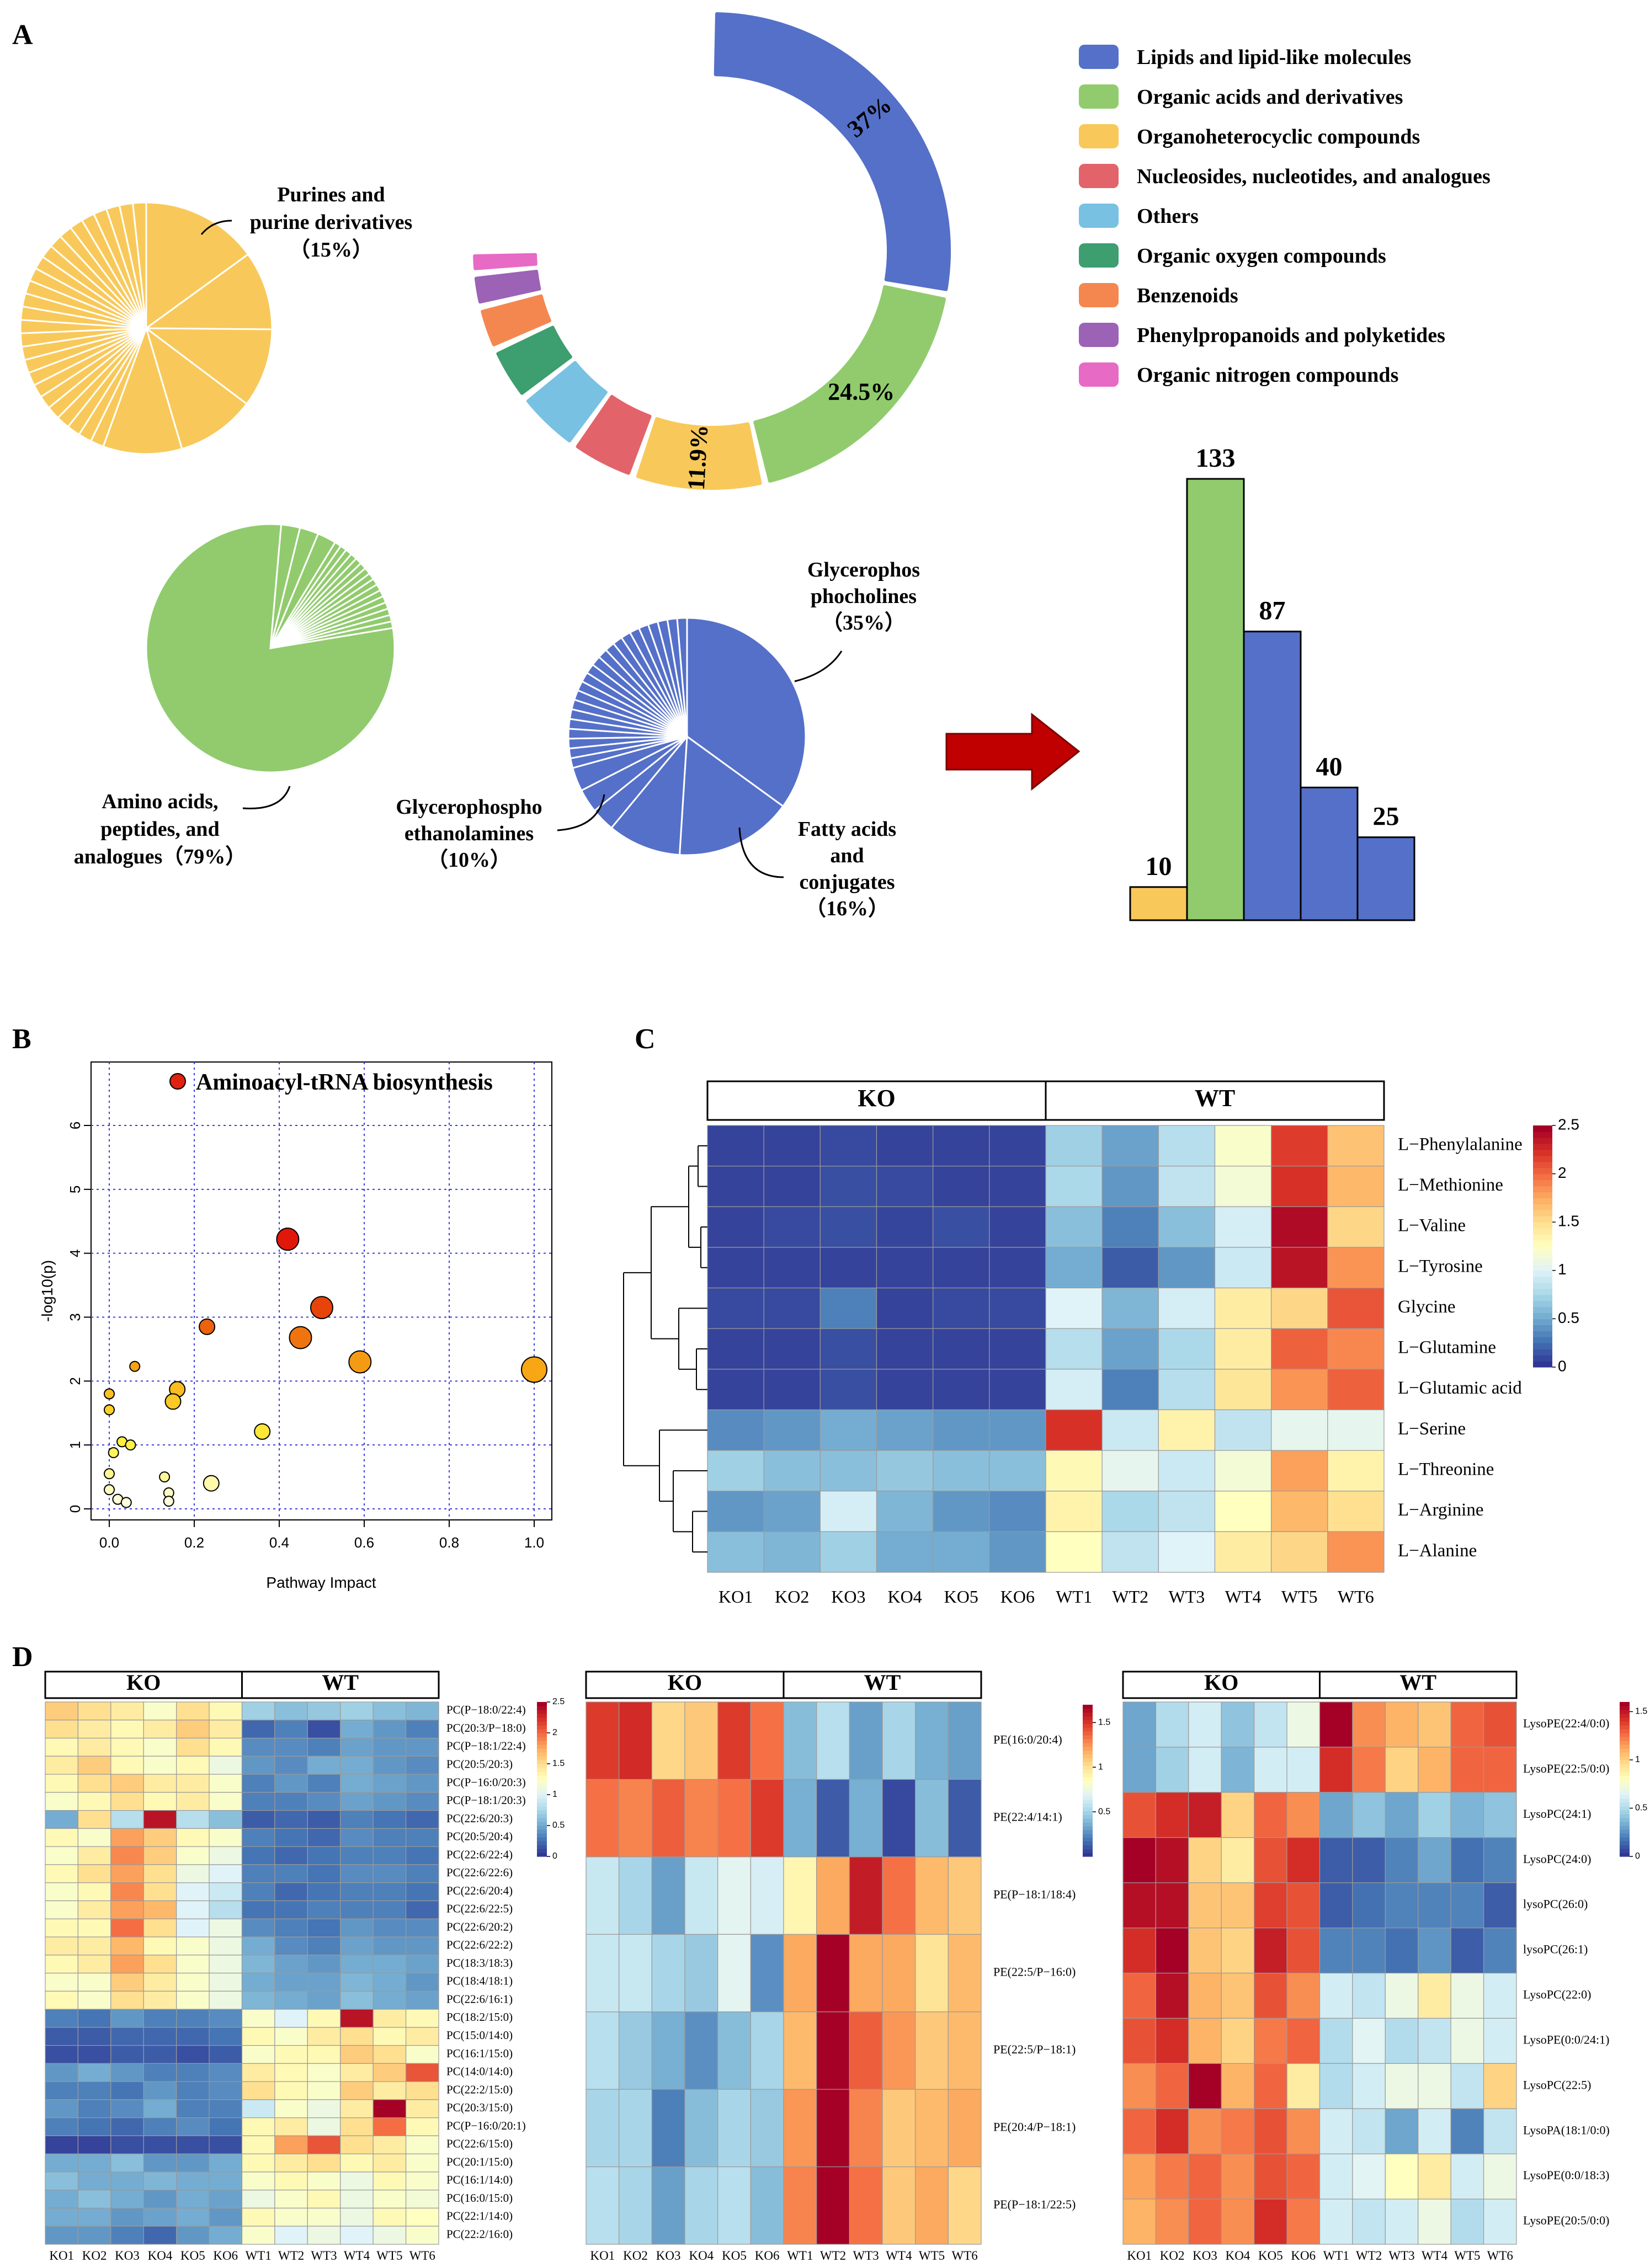  Describe the element at coordinates (1637, 1856) in the screenshot. I see `colorbar-tick-label: 0` at that location.